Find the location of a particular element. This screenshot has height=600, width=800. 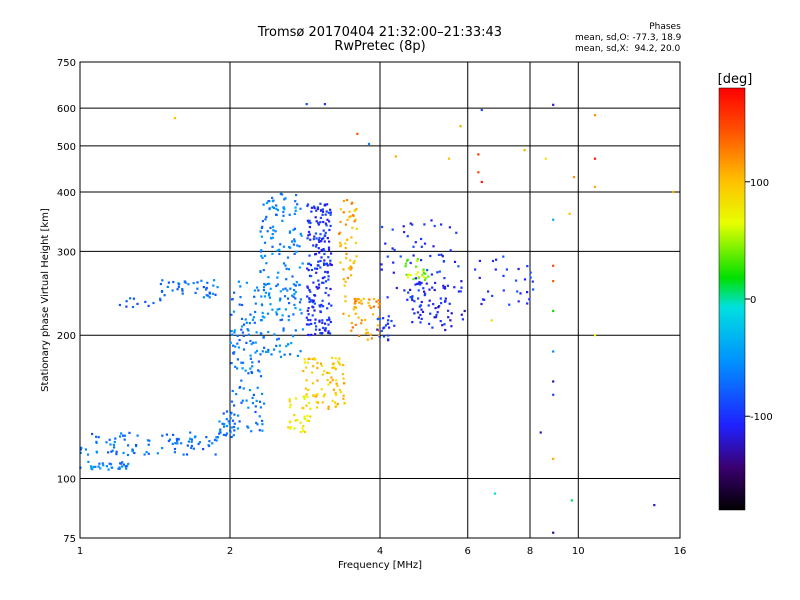

y-tick-label: 100 is located at coordinates (66, 480).